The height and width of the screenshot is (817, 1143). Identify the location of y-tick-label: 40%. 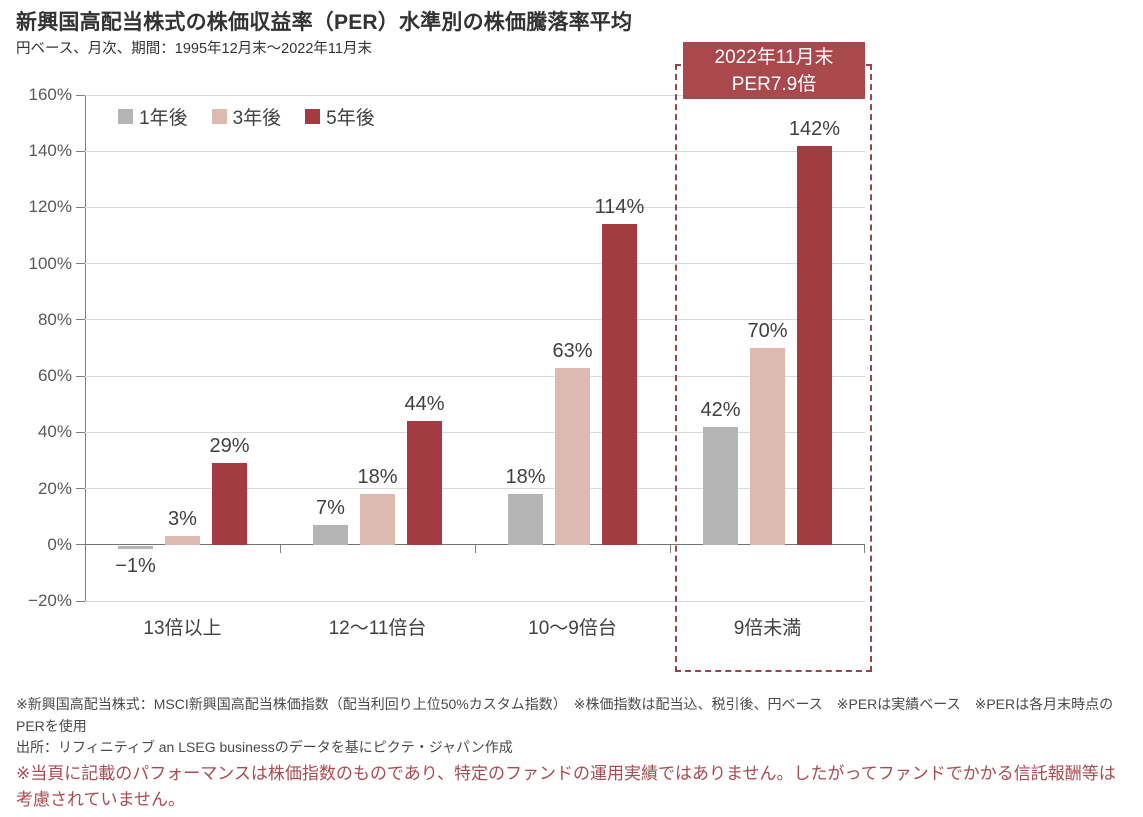
(54, 432).